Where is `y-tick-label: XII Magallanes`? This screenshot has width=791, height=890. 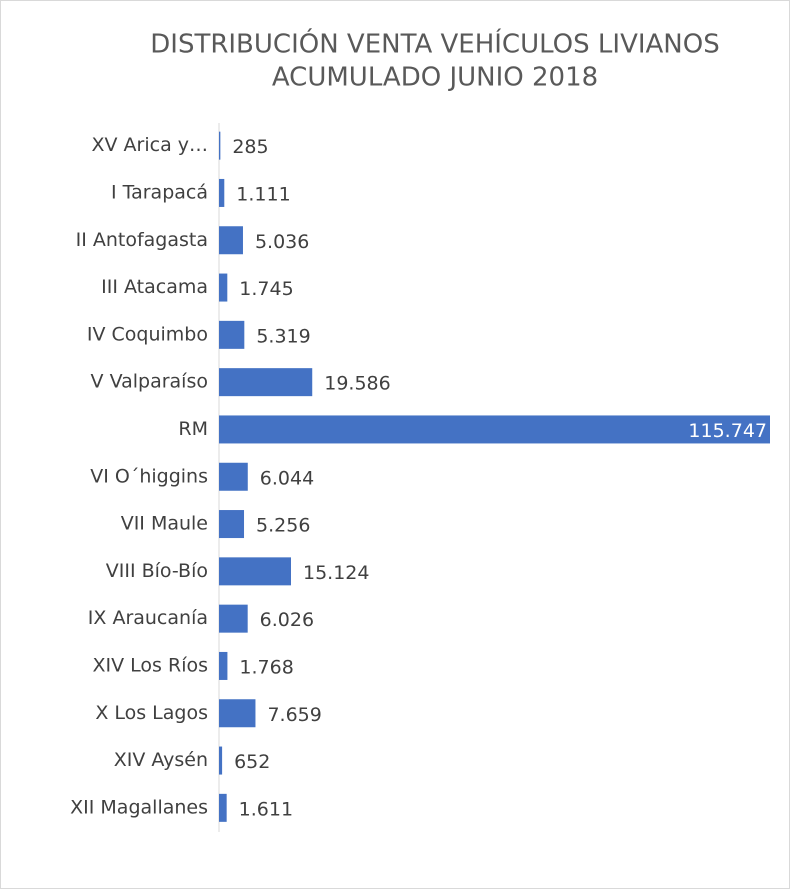 y-tick-label: XII Magallanes is located at coordinates (139, 807).